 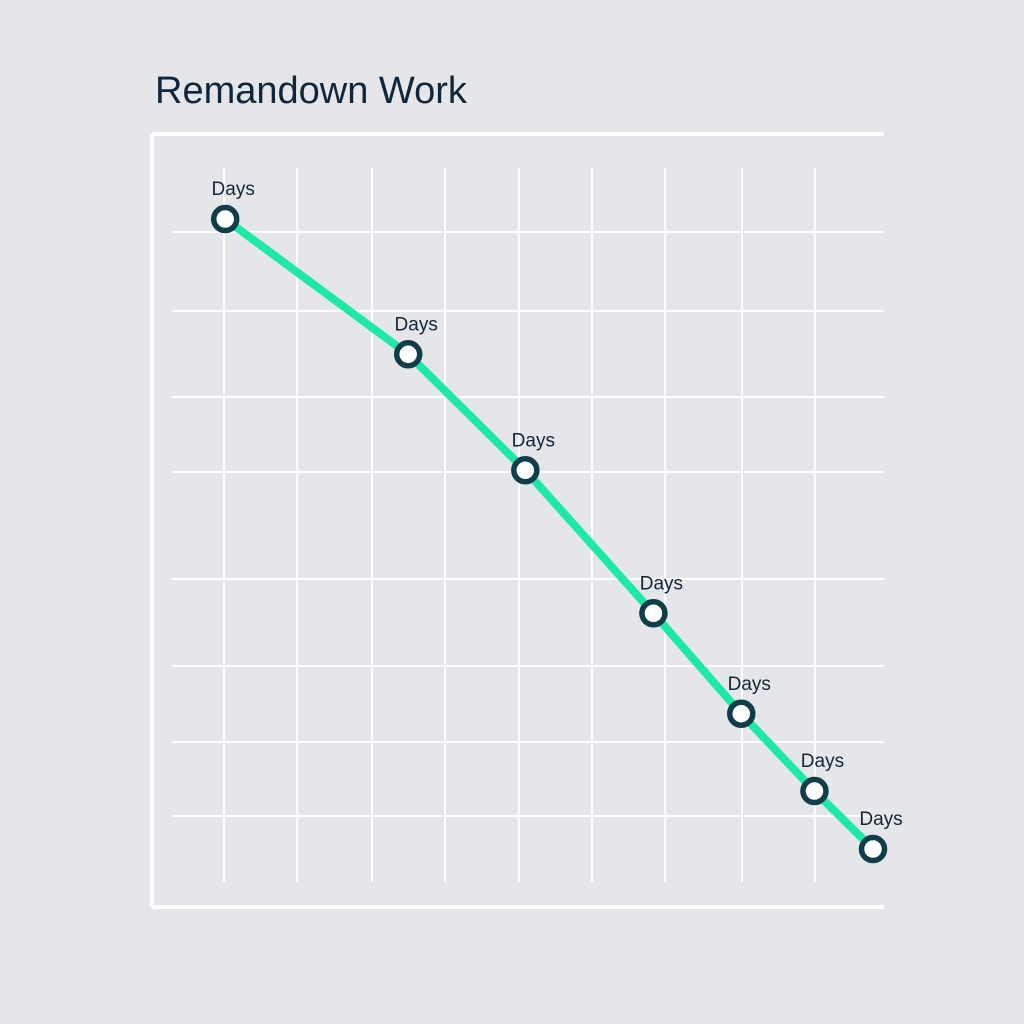 I want to click on chart-title: Remandown Work, so click(x=311, y=91).